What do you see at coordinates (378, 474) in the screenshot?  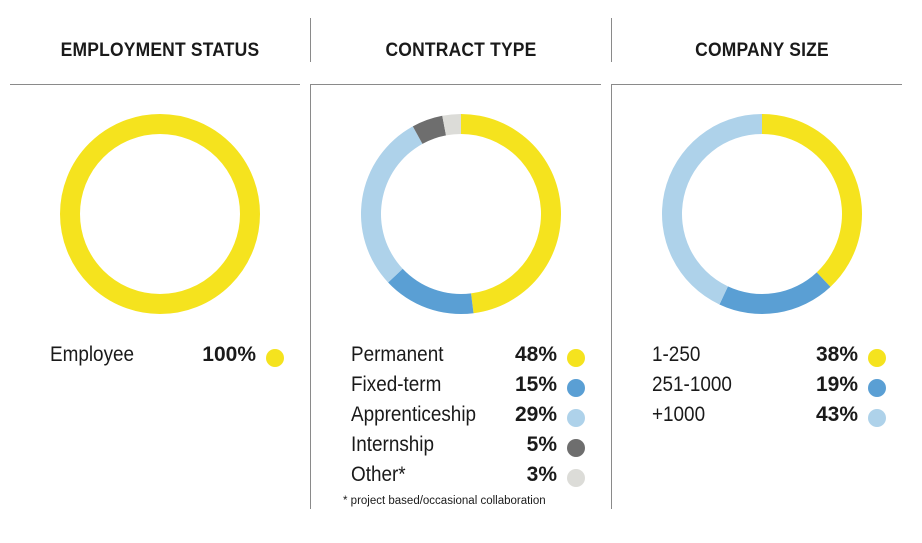 I see `legend-label: Other*` at bounding box center [378, 474].